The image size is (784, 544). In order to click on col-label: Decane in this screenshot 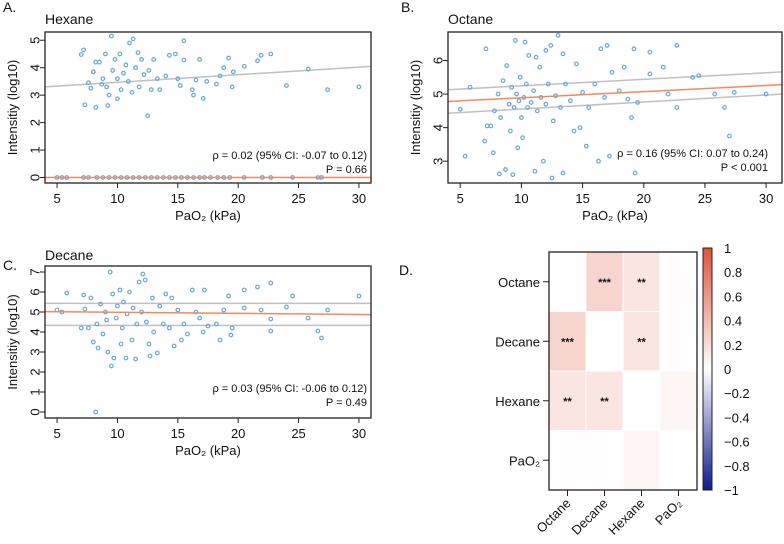, I will do `click(589, 517)`.